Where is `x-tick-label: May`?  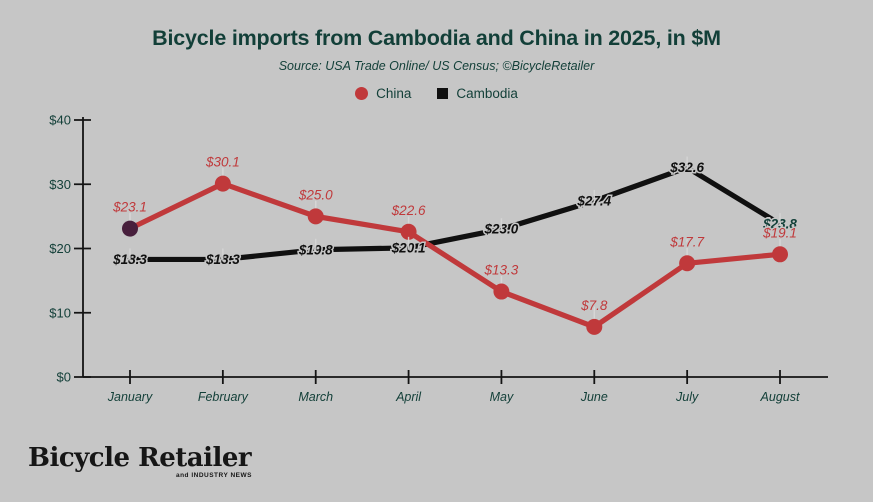 x-tick-label: May is located at coordinates (502, 397).